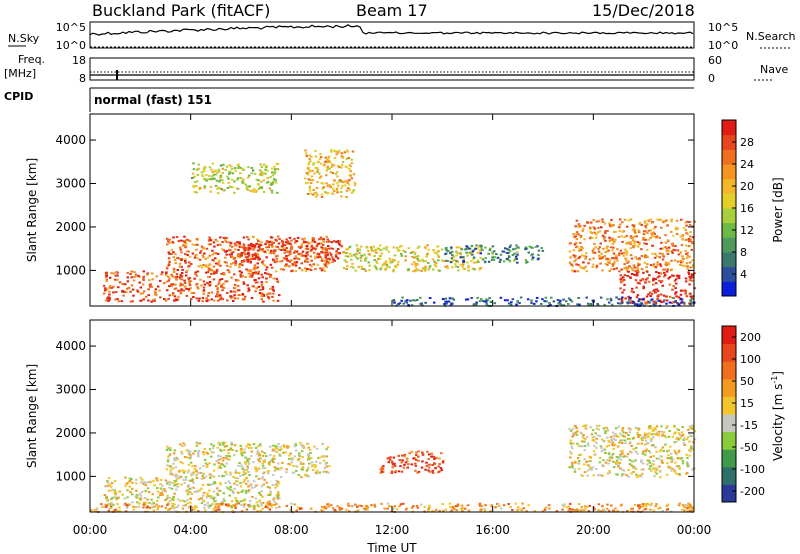 The image size is (800, 554). I want to click on power-colorbar-swatch, so click(729, 289).